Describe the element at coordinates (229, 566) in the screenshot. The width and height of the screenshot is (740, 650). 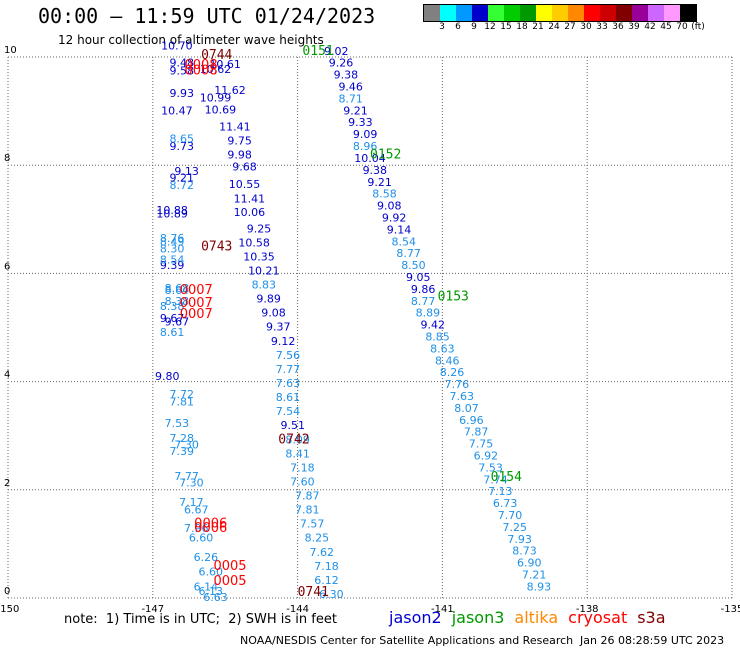
I see `swh-label-cryosat: 0005` at that location.